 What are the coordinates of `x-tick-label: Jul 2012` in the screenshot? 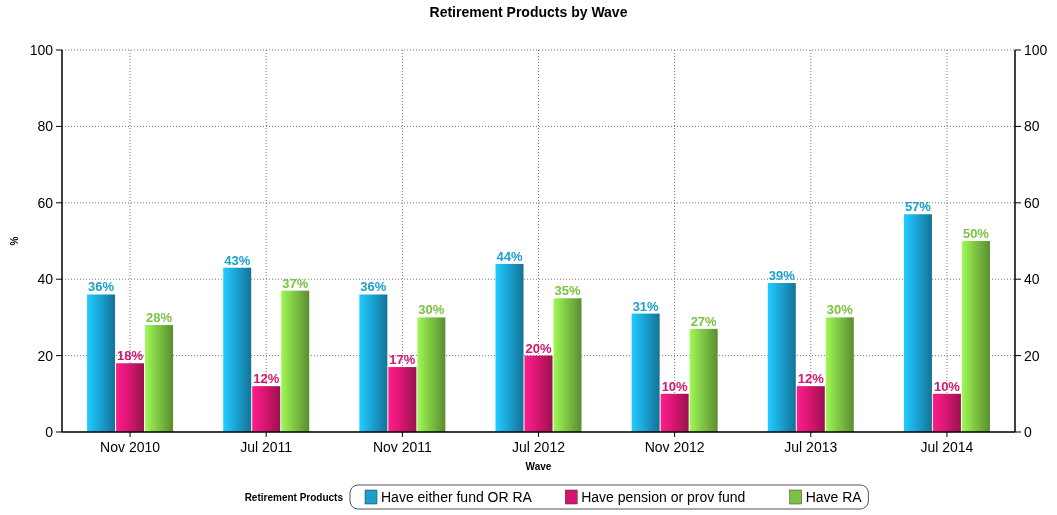 It's located at (539, 447).